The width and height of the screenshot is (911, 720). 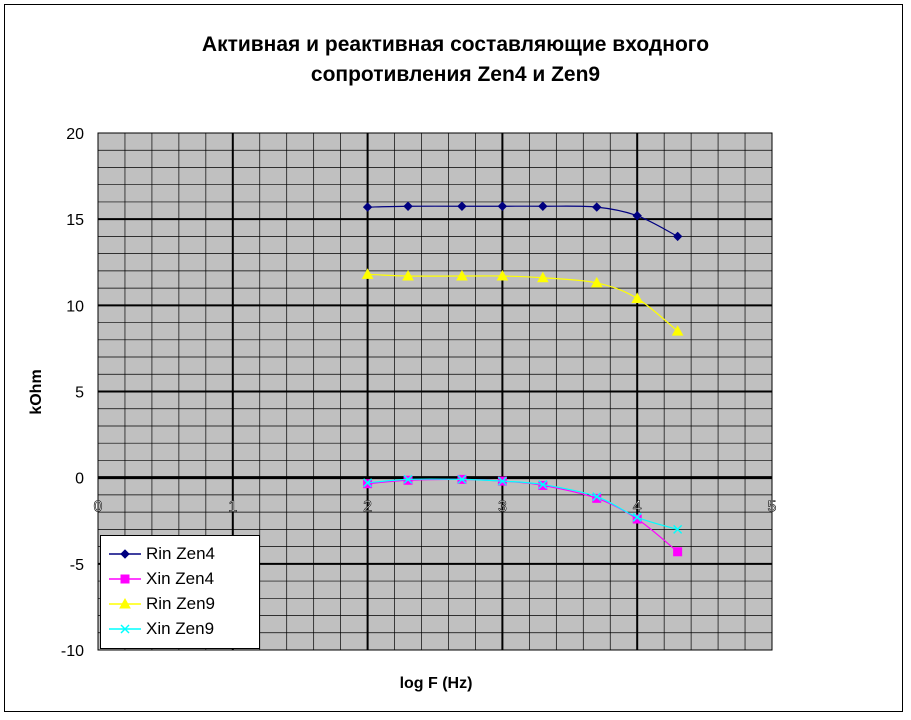 What do you see at coordinates (436, 683) in the screenshot?
I see `x-axis-label: log F (Hz)` at bounding box center [436, 683].